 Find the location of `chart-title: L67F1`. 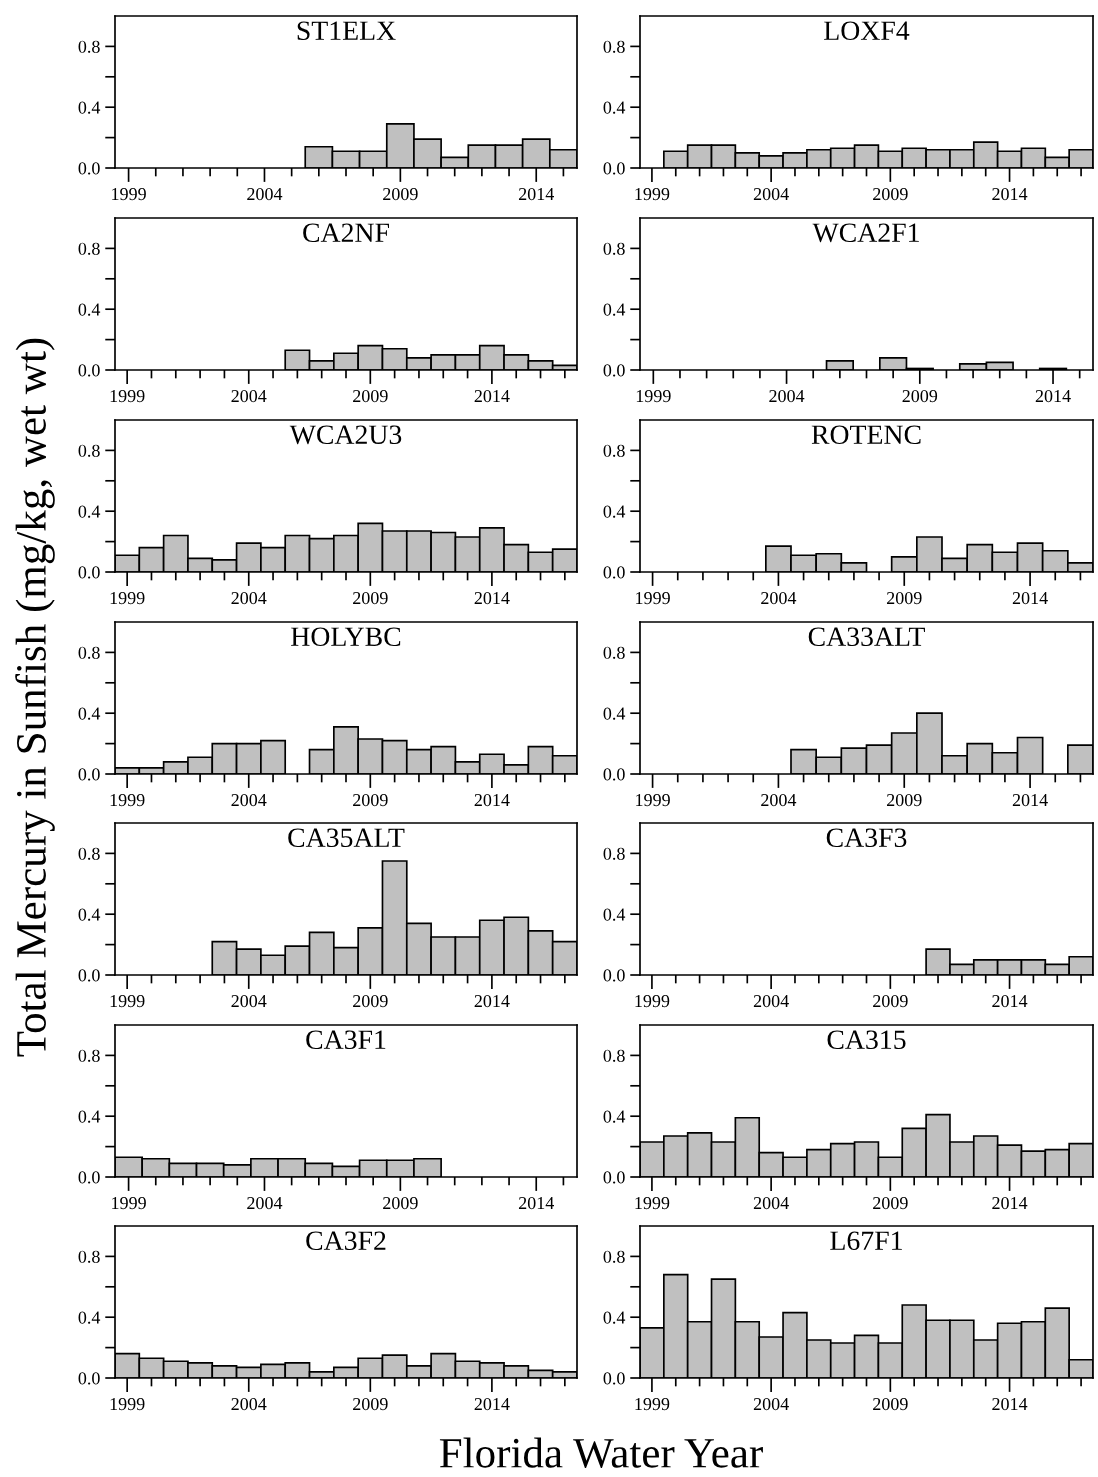

chart-title: L67F1 is located at coordinates (866, 1241).